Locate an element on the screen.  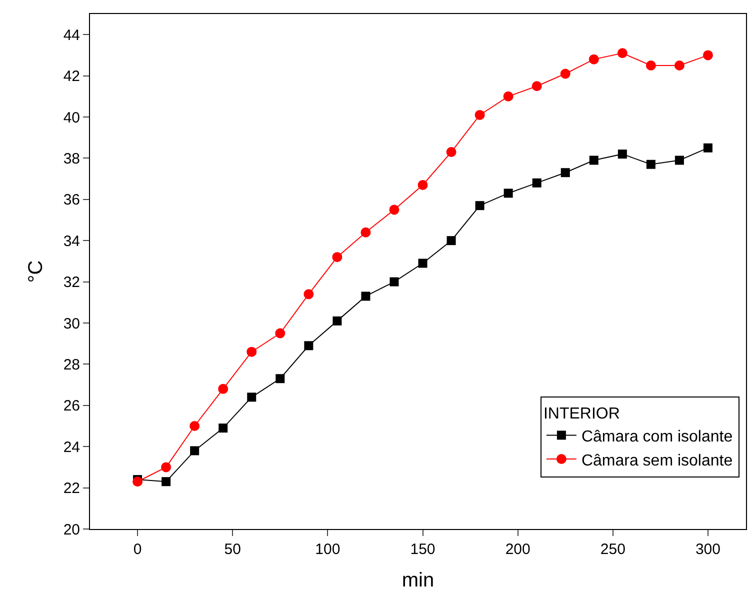
x-axis-title: min is located at coordinates (418, 581).